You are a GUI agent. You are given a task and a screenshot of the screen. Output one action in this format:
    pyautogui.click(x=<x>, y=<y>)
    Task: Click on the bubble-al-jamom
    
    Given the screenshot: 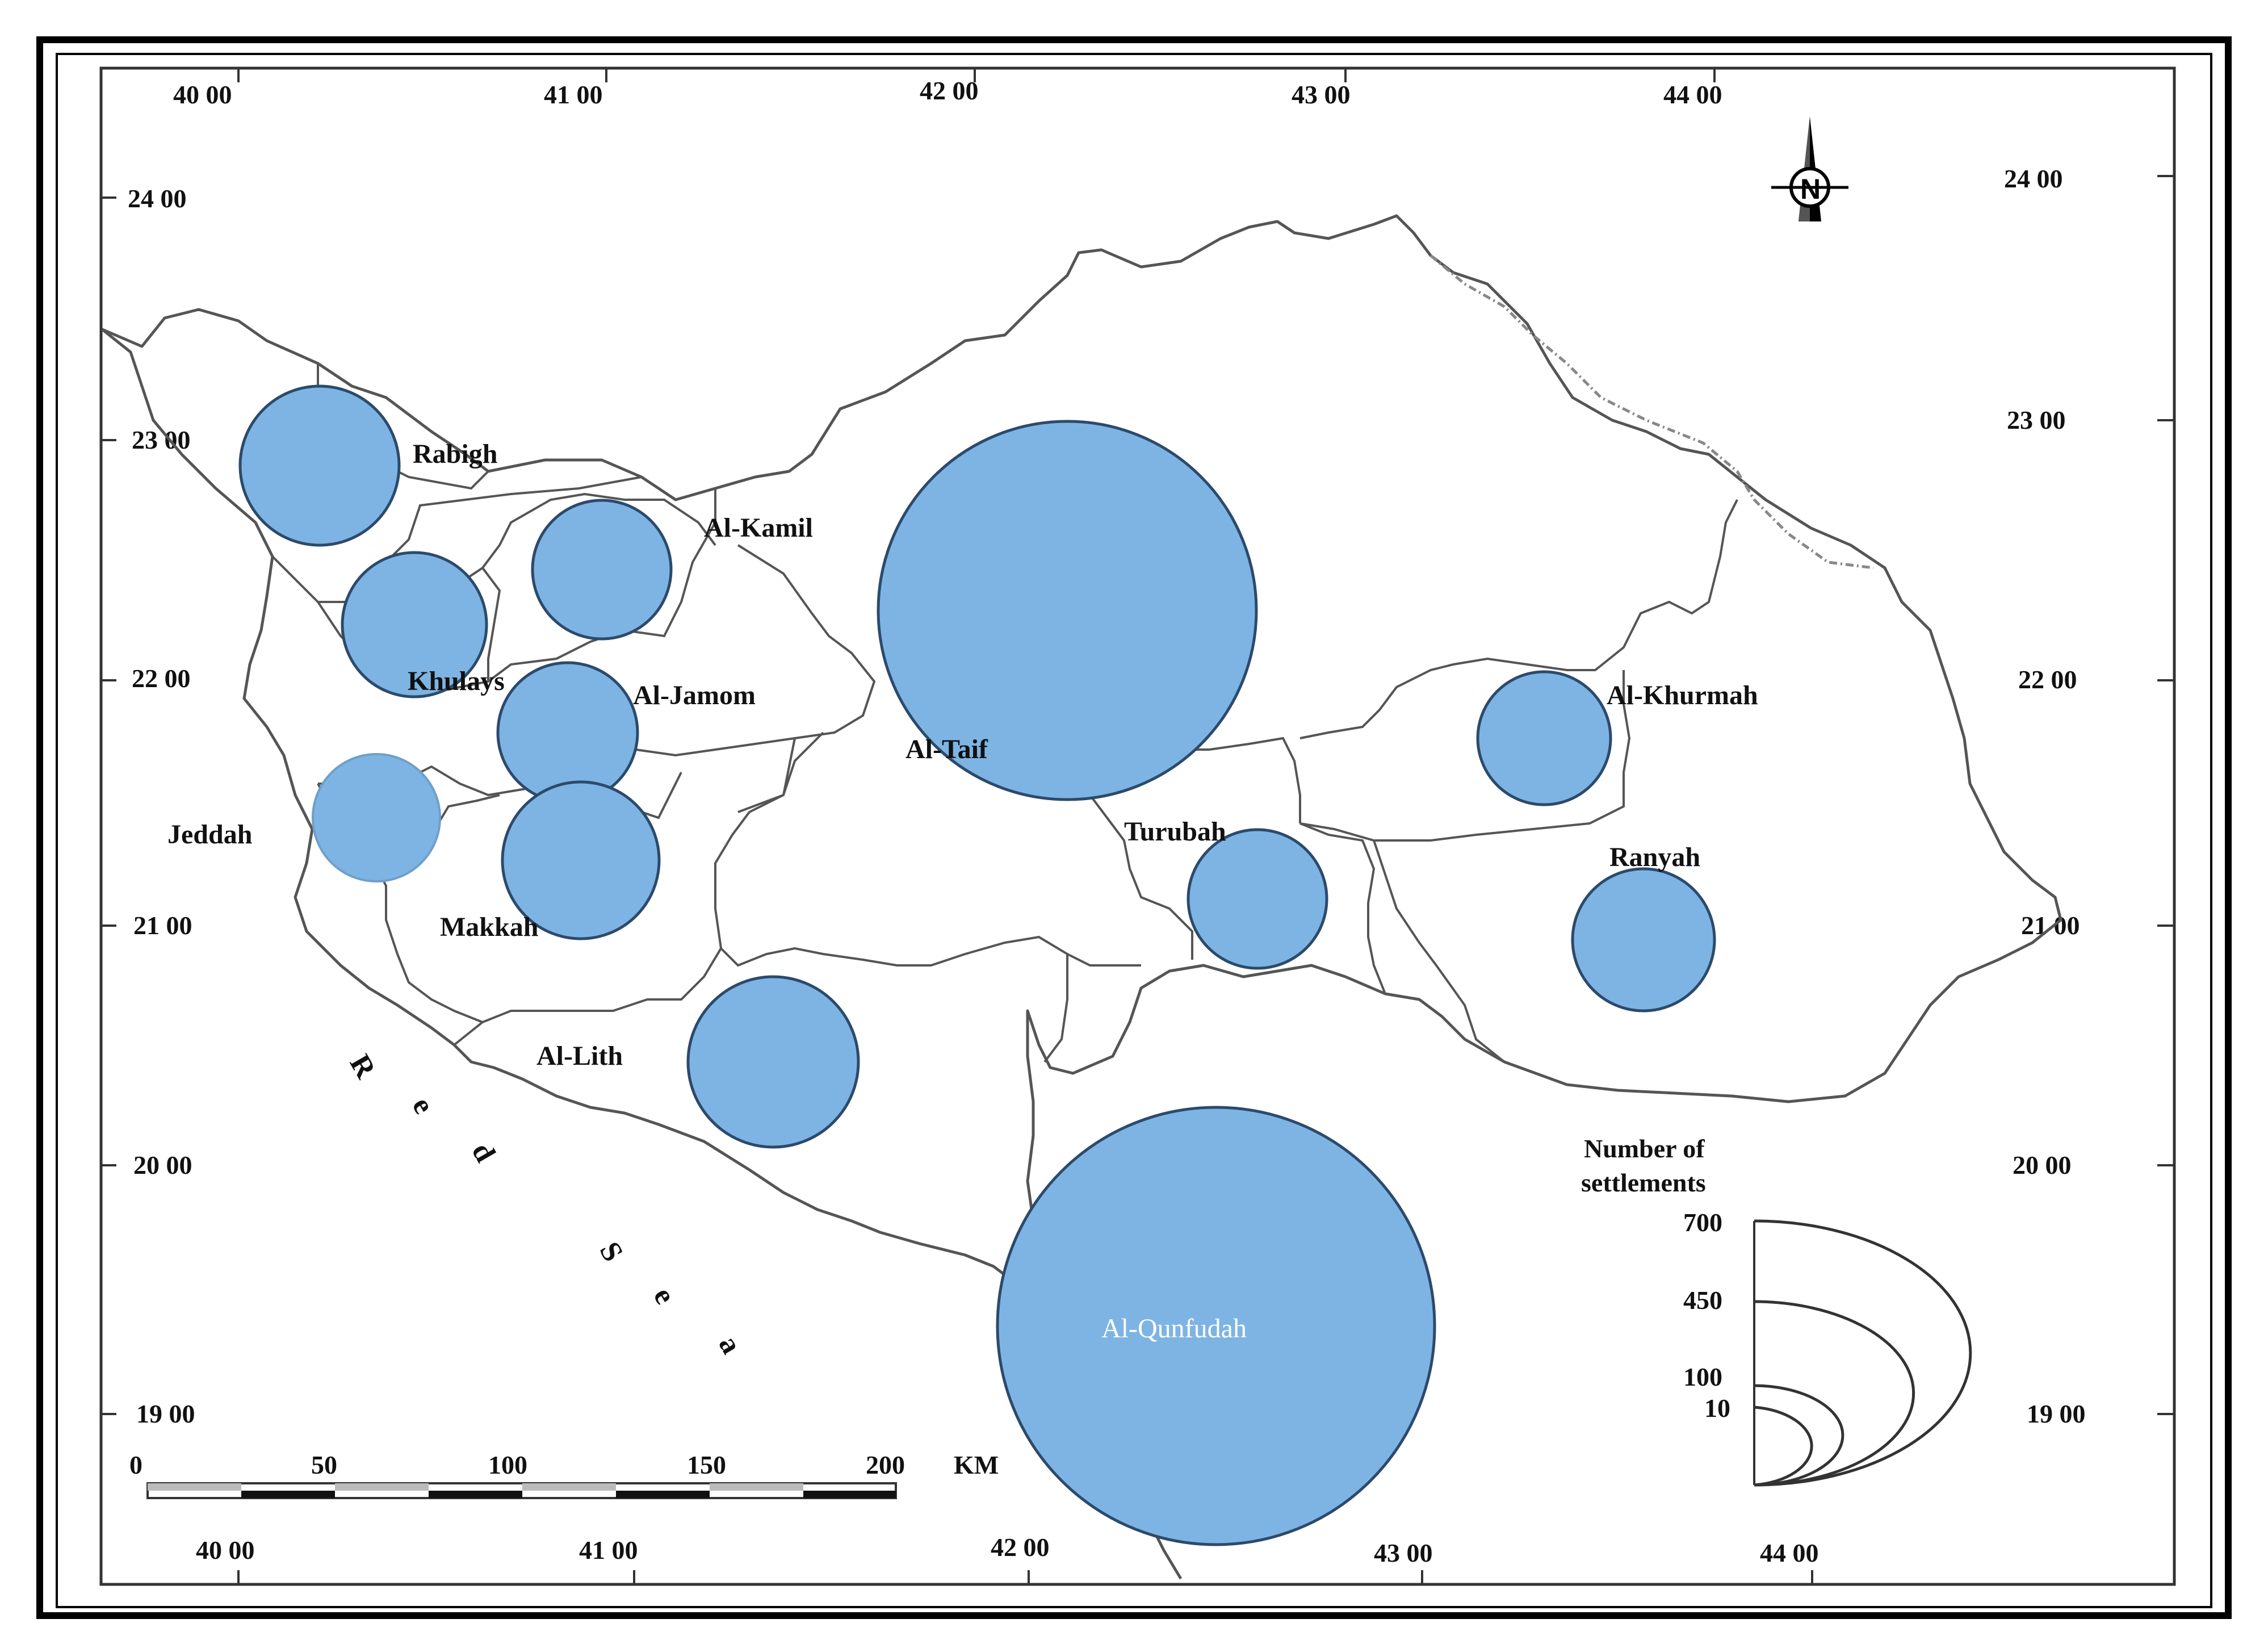 What is the action you would take?
    pyautogui.click(x=567, y=733)
    